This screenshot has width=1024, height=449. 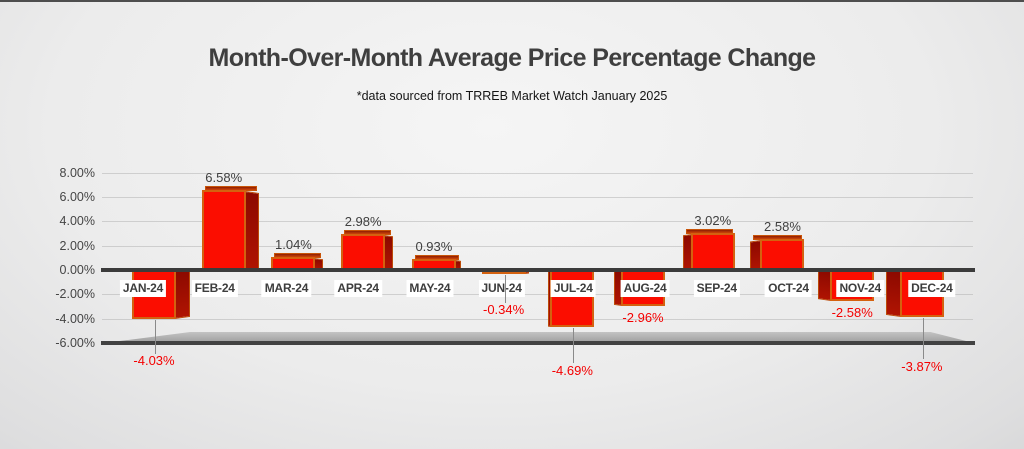 What do you see at coordinates (932, 288) in the screenshot?
I see `category-label-dec-24: DEC-24` at bounding box center [932, 288].